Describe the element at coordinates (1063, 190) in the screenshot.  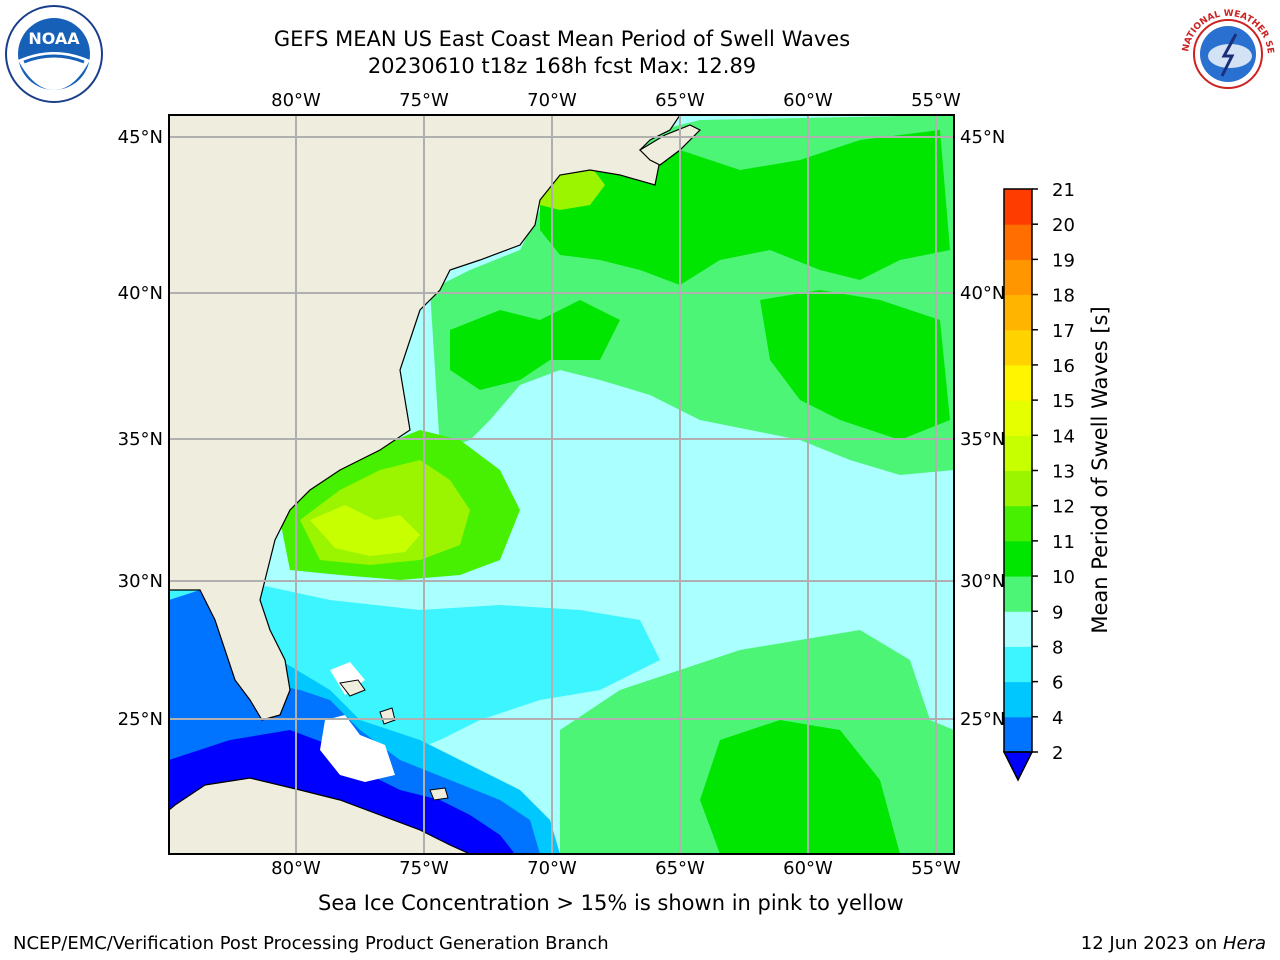
I see `colorbar-tick-label: 21` at that location.